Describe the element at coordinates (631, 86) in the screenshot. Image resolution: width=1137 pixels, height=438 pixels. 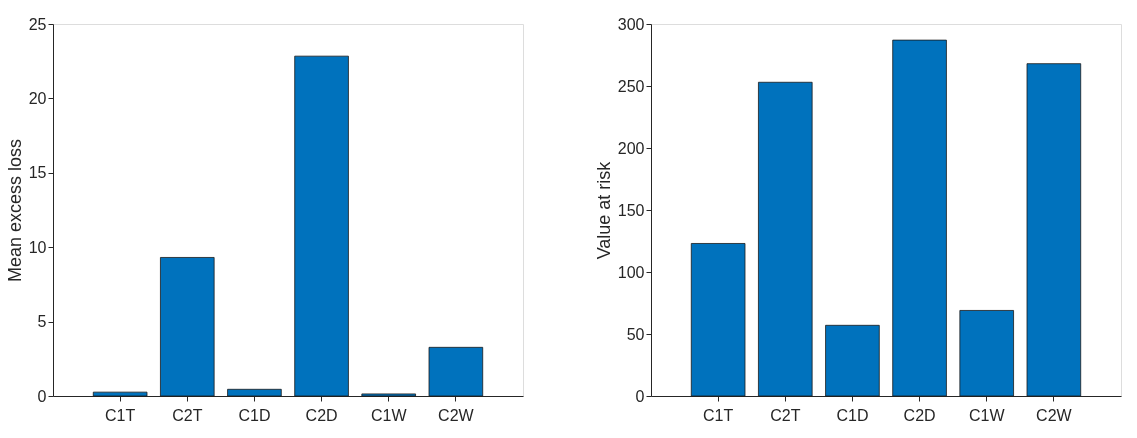
I see `y-tick-label: 250` at that location.